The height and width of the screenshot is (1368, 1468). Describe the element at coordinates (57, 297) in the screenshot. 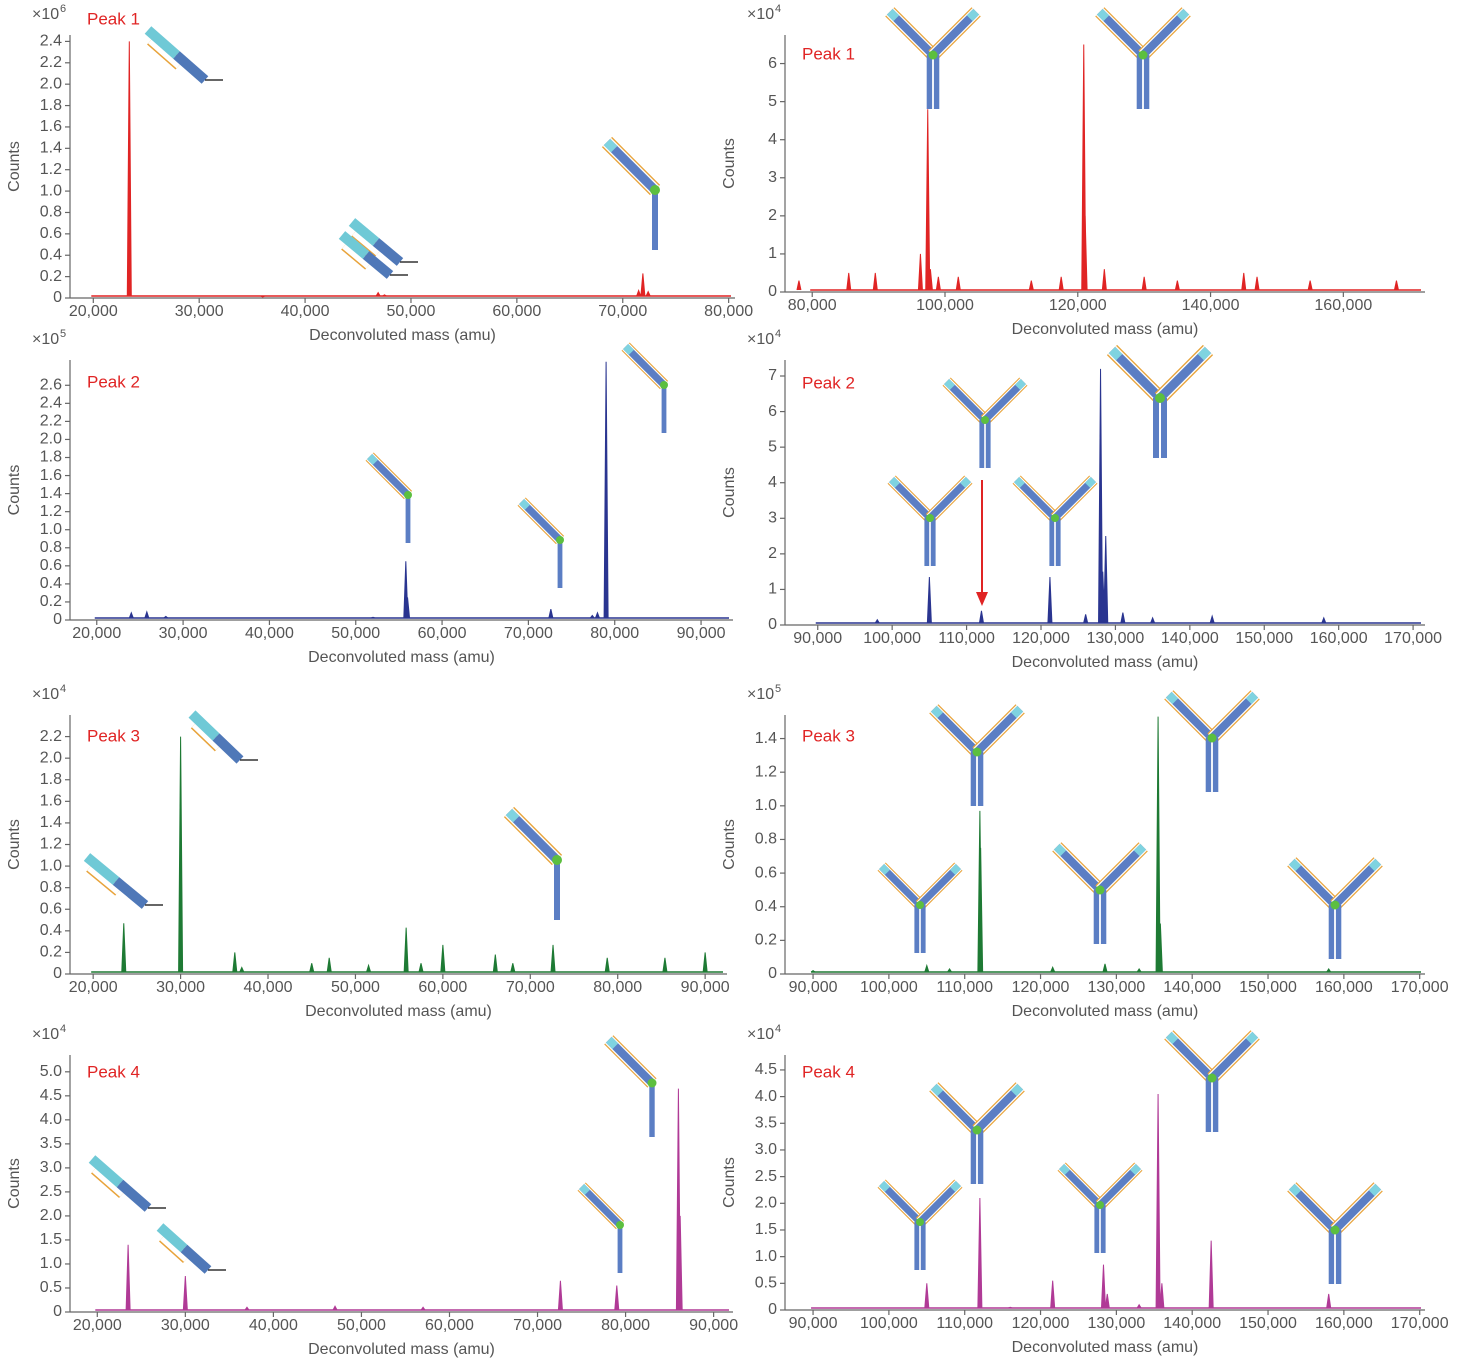

I see `y-tick-label: 0` at that location.